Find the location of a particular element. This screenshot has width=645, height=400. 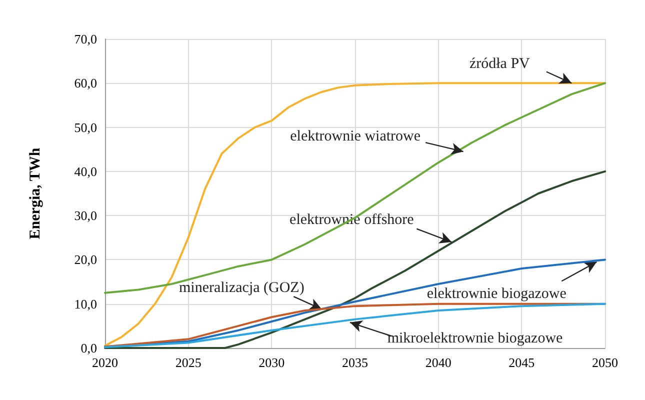

x-tick-label: 2020 is located at coordinates (105, 362).